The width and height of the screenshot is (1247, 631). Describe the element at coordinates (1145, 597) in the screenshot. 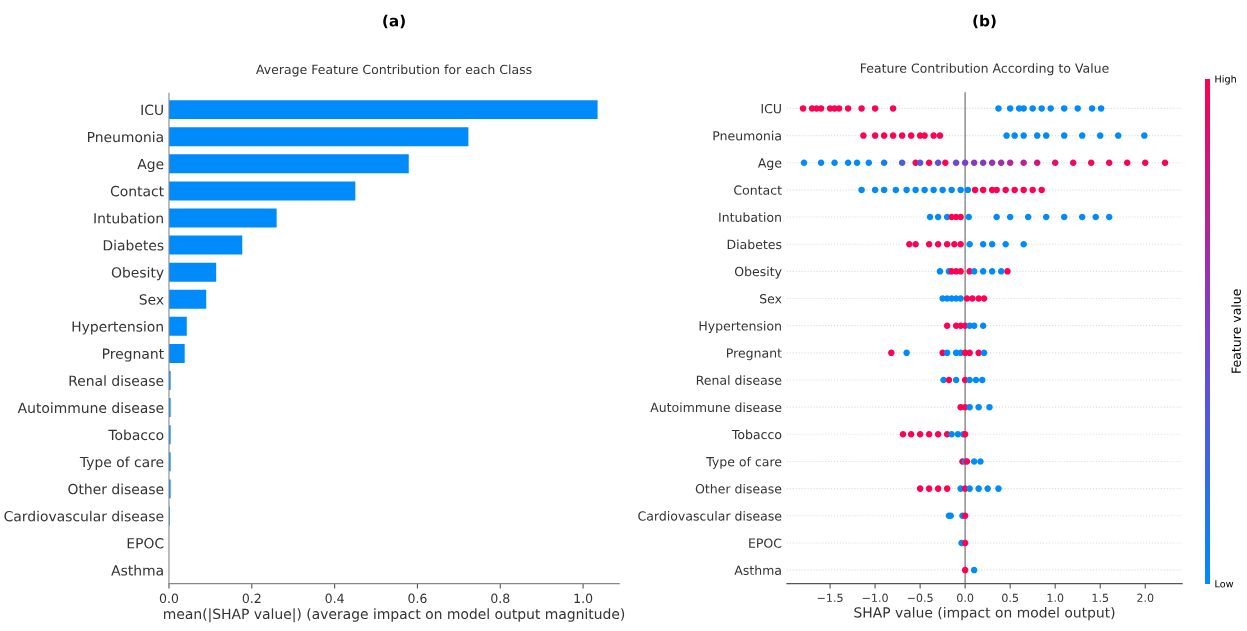

I see `x-tick-label: 2.0` at that location.